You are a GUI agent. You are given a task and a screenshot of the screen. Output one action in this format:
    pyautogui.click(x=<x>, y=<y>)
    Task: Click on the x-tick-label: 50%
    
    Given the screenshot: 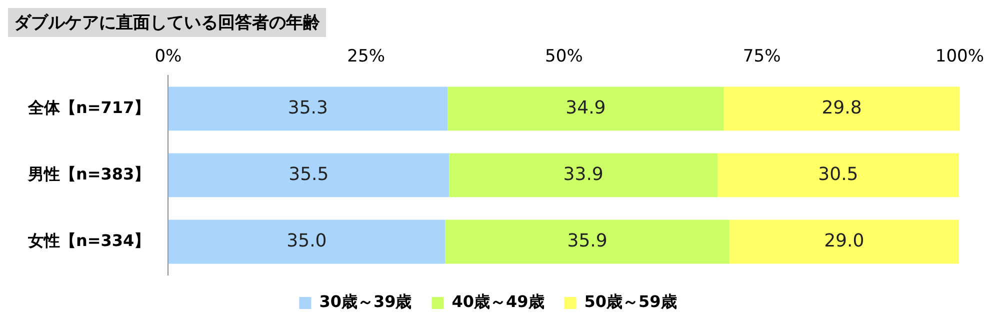 What is the action you would take?
    pyautogui.click(x=564, y=56)
    